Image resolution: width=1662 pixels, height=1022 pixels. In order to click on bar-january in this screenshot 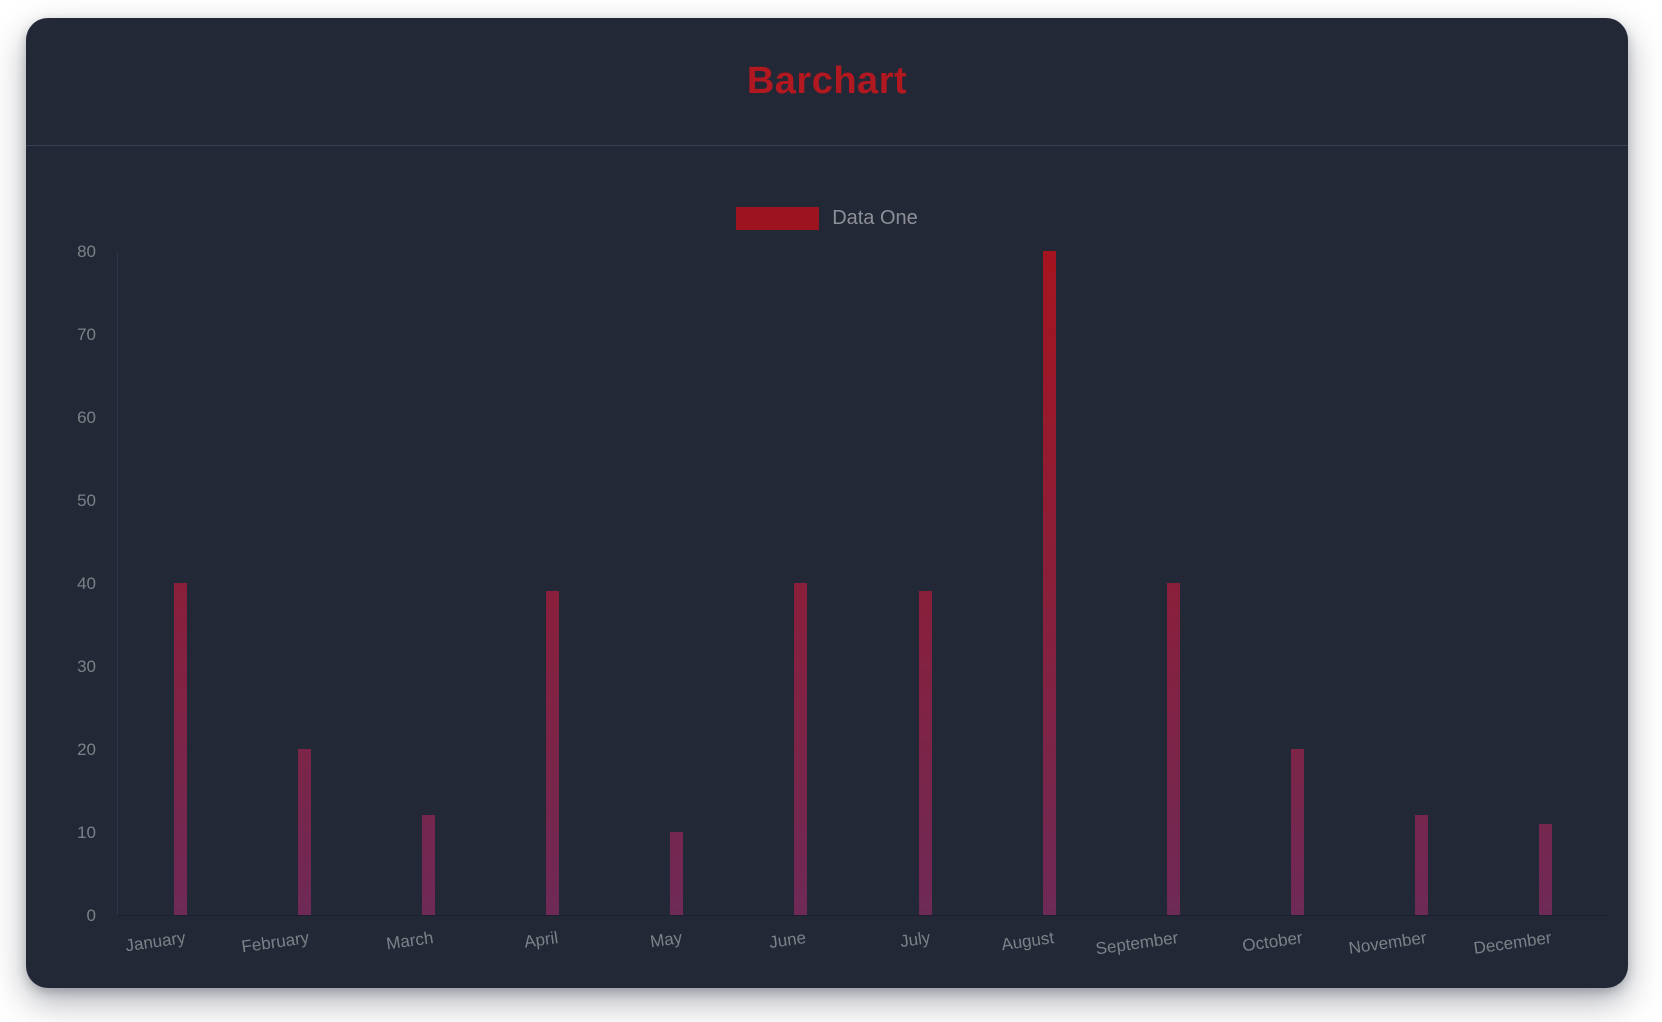, I will do `click(180, 749)`.